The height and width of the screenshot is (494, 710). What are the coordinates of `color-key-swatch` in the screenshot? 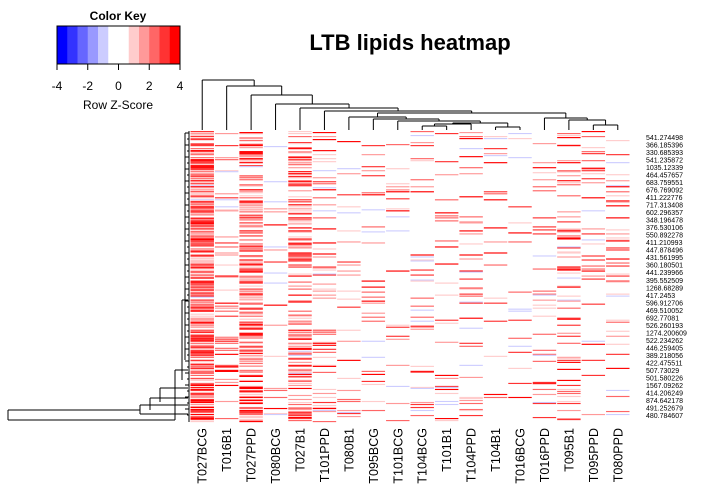 It's located at (83, 45).